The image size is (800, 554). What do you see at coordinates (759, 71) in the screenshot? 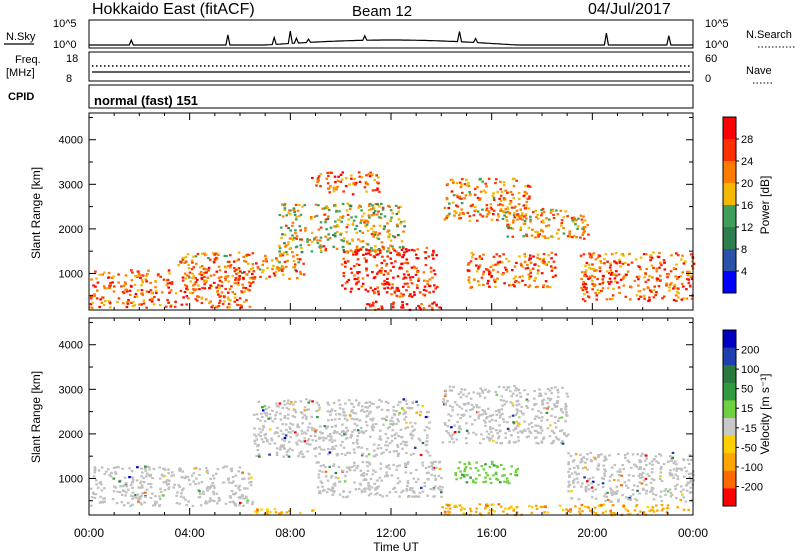
I see `nave-label: Nave` at bounding box center [759, 71].